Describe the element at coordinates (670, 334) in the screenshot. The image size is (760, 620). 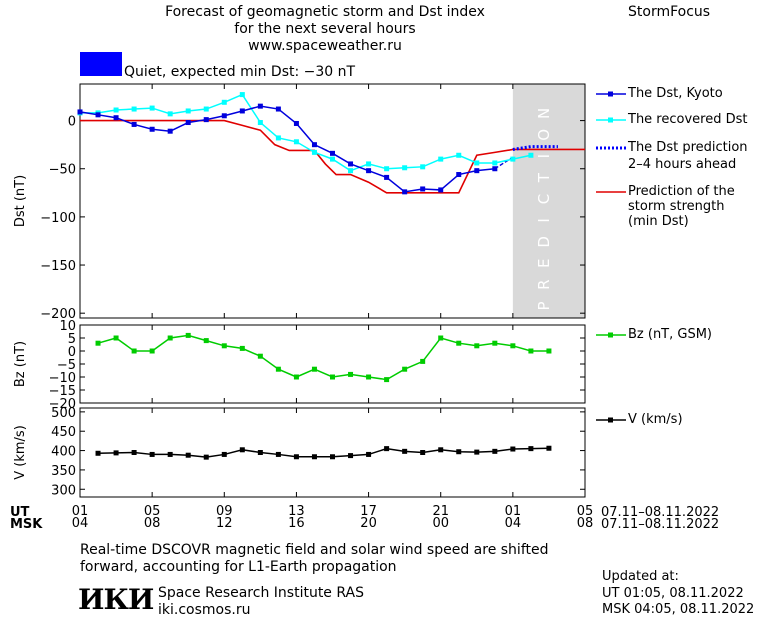
I see `legend-bz: Bz (nT, GSM)` at that location.